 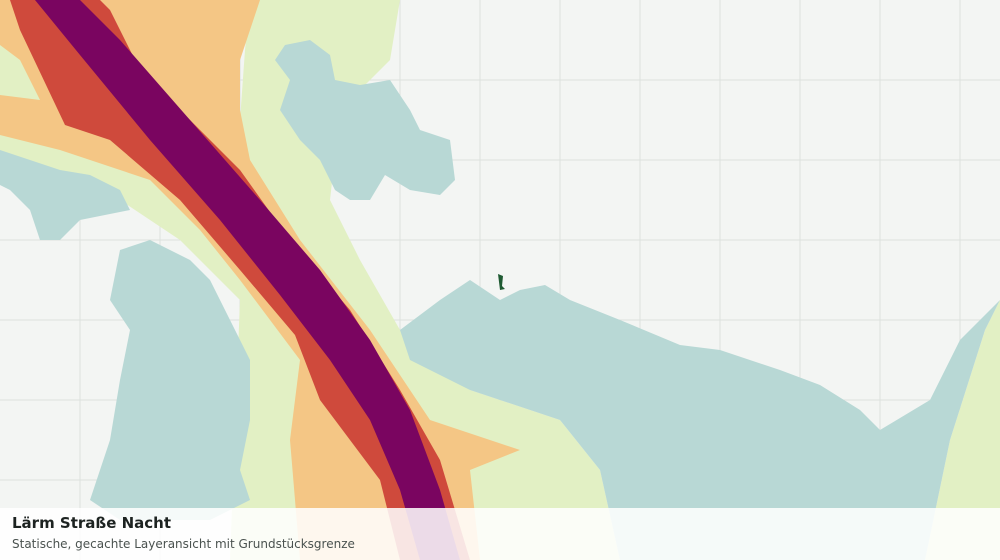 I want to click on parcel-marker, so click(x=501, y=282).